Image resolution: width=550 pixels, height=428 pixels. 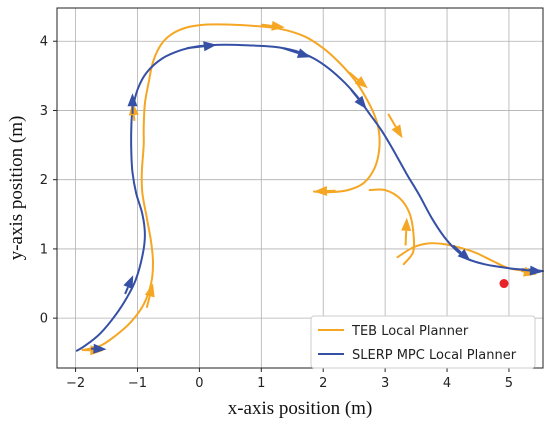 I want to click on x-tick-label: −2, so click(x=75, y=383).